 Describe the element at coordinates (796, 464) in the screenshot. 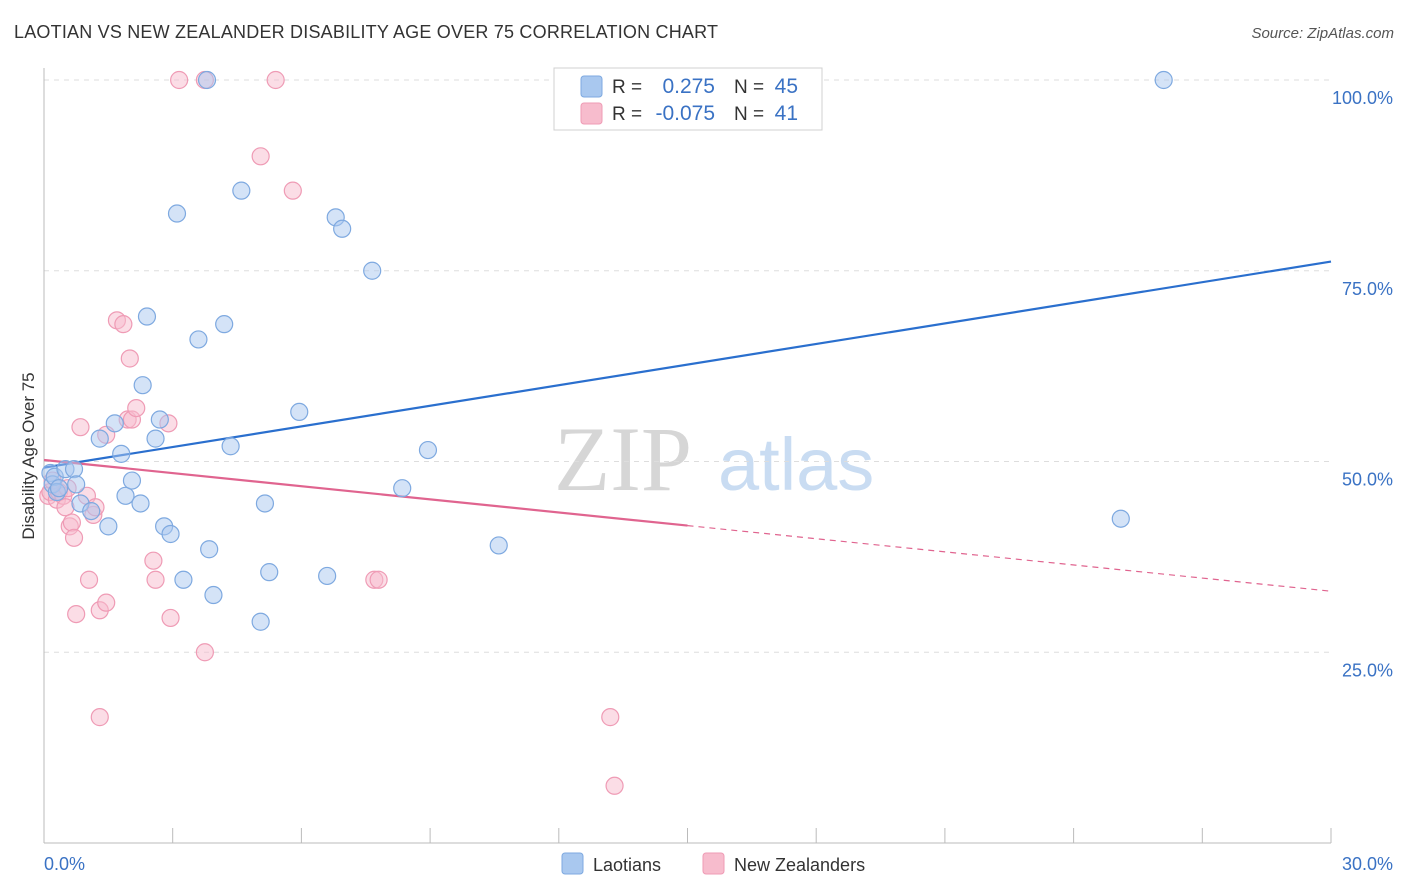

I see `watermark-atlas: atlas` at that location.